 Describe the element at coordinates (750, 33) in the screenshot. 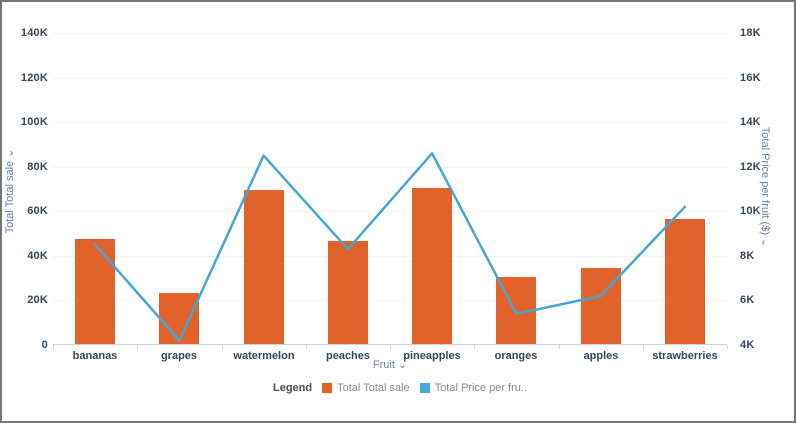

I see `y-axis-right-tick-label: 18K` at that location.